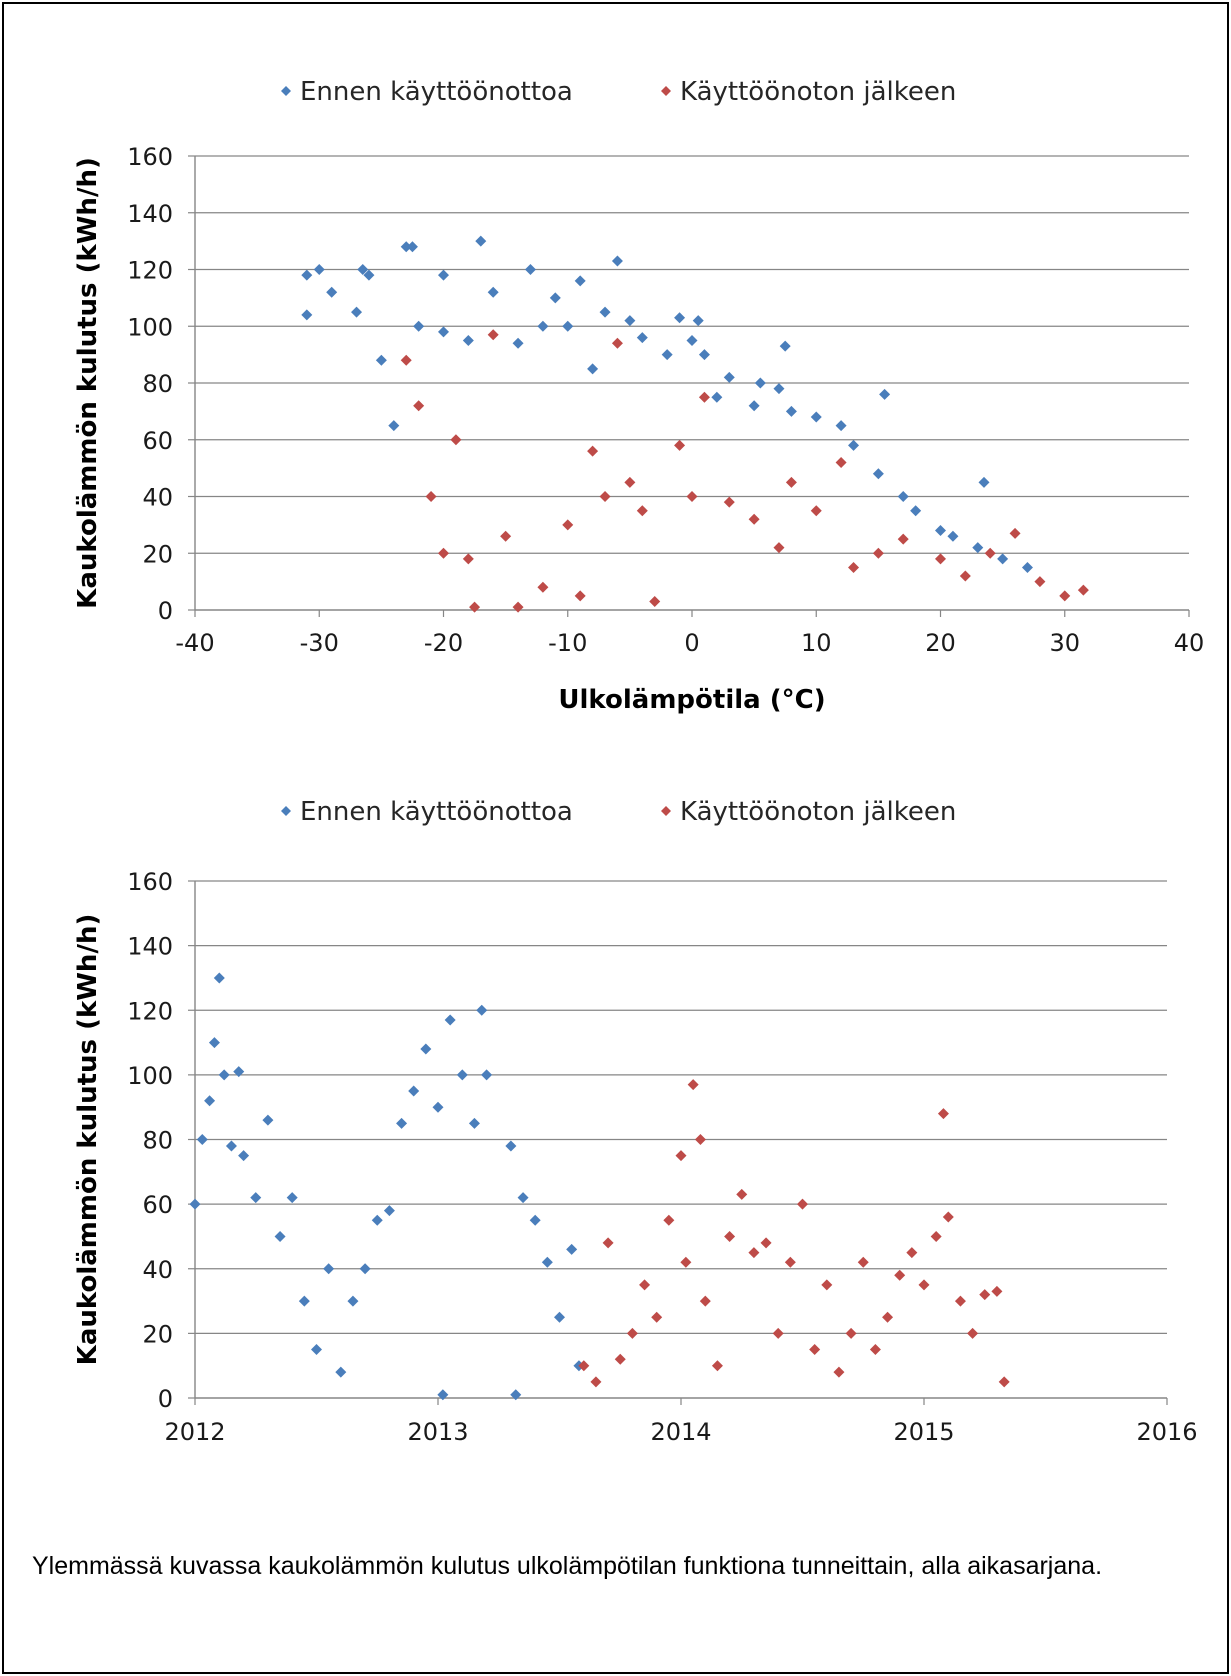  What do you see at coordinates (150, 157) in the screenshot?
I see `y-tick-label: 160` at bounding box center [150, 157].